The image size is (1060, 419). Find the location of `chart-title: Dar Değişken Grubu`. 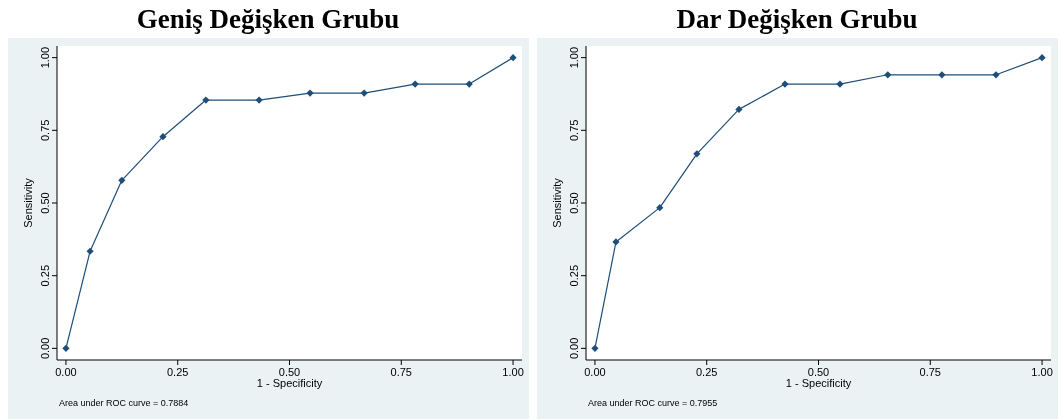

chart-title: Dar Değişken Grubu is located at coordinates (797, 19).